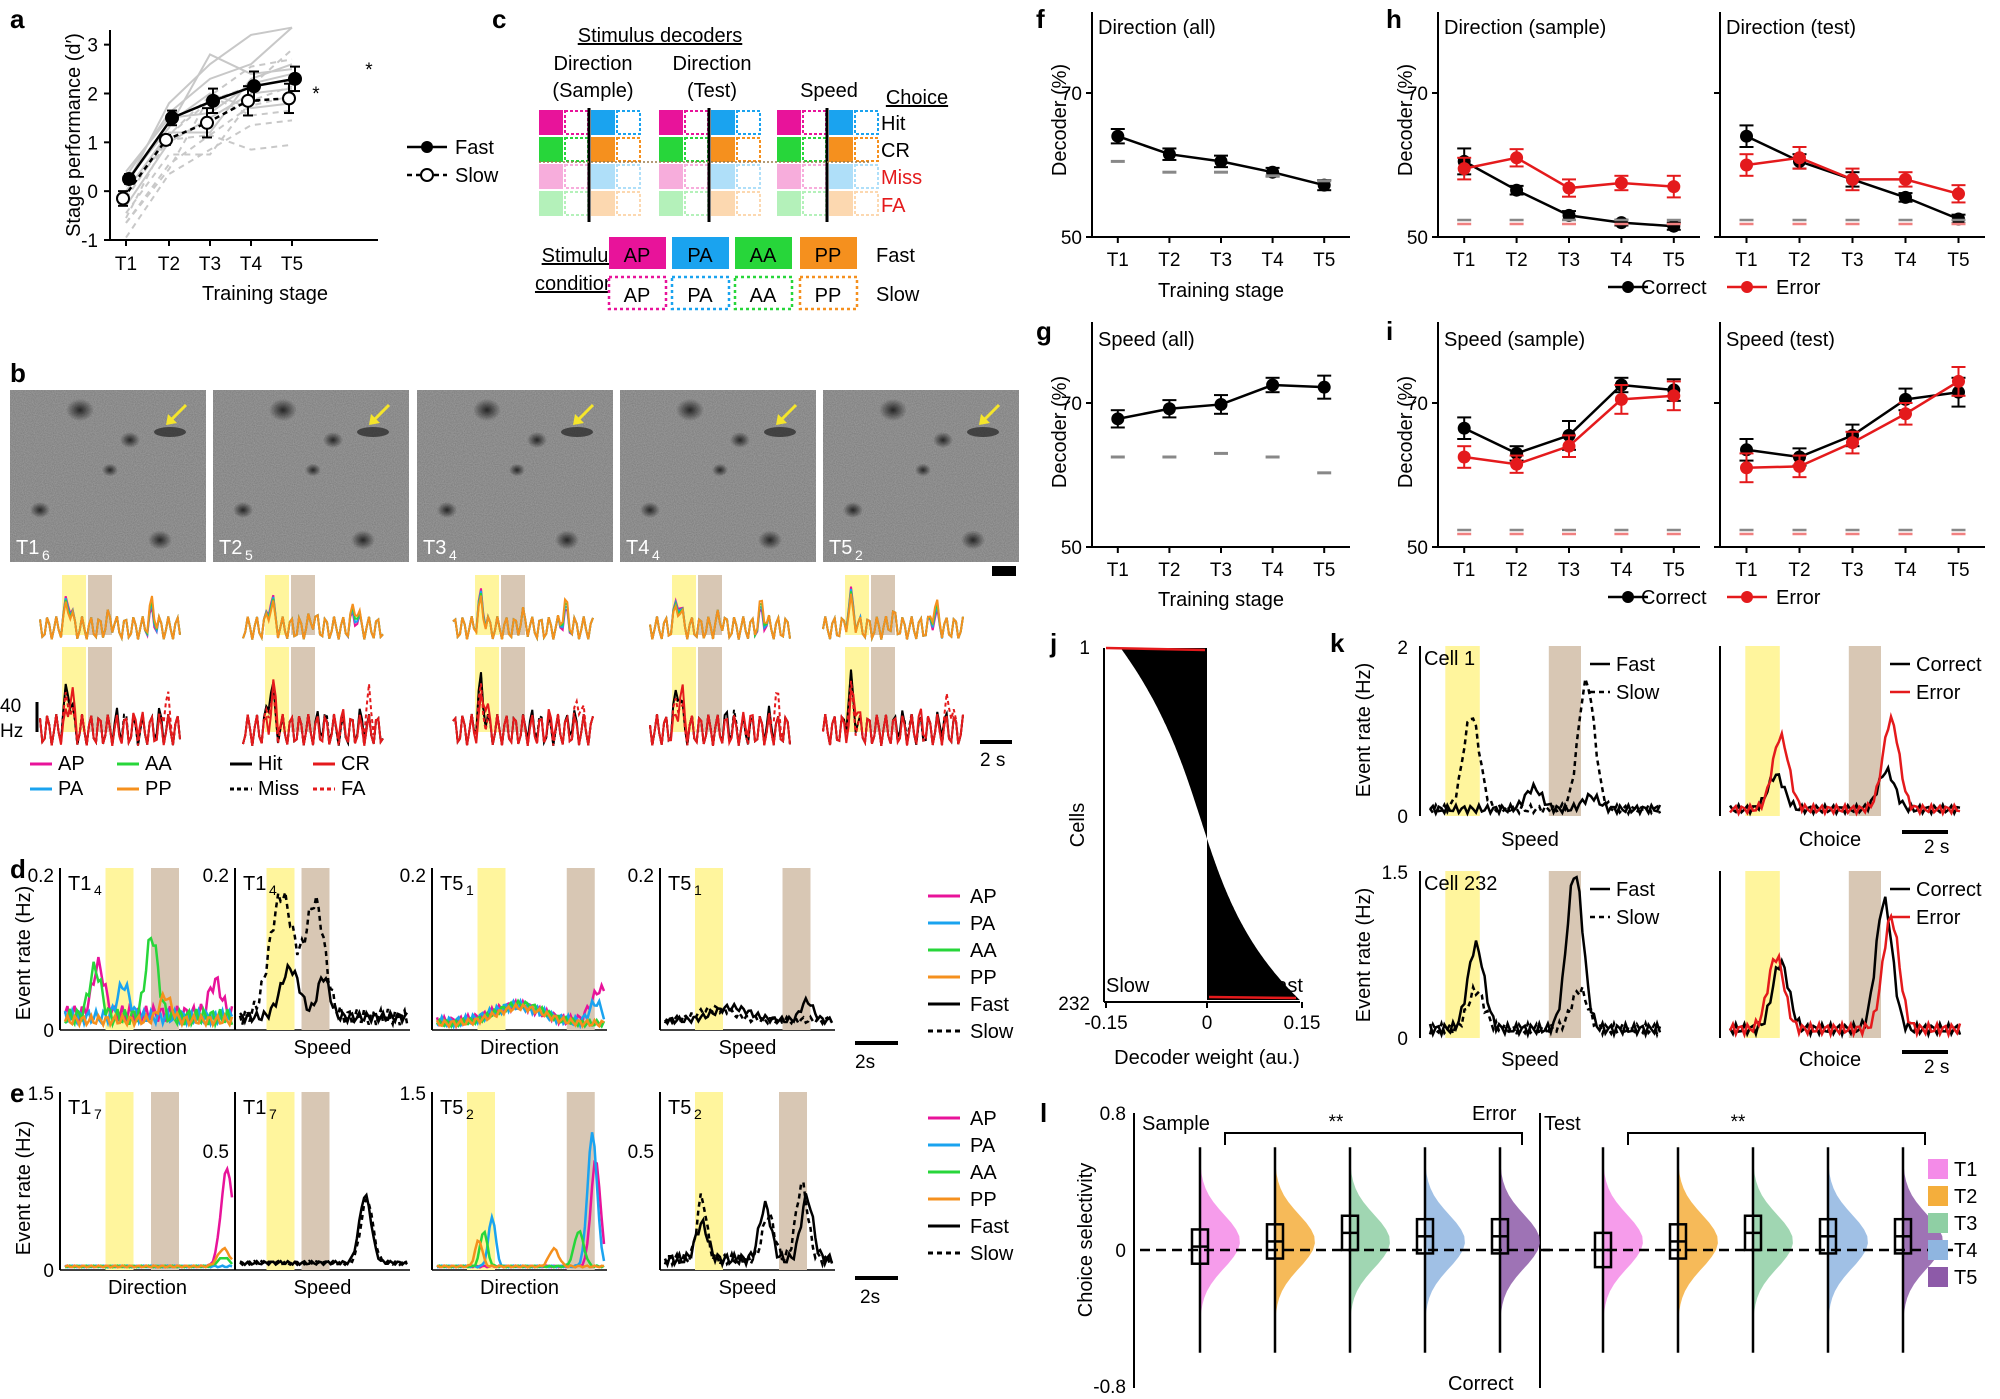 This screenshot has width=2000, height=1399. I want to click on panel-c-col-choice: Choice, so click(917, 98).